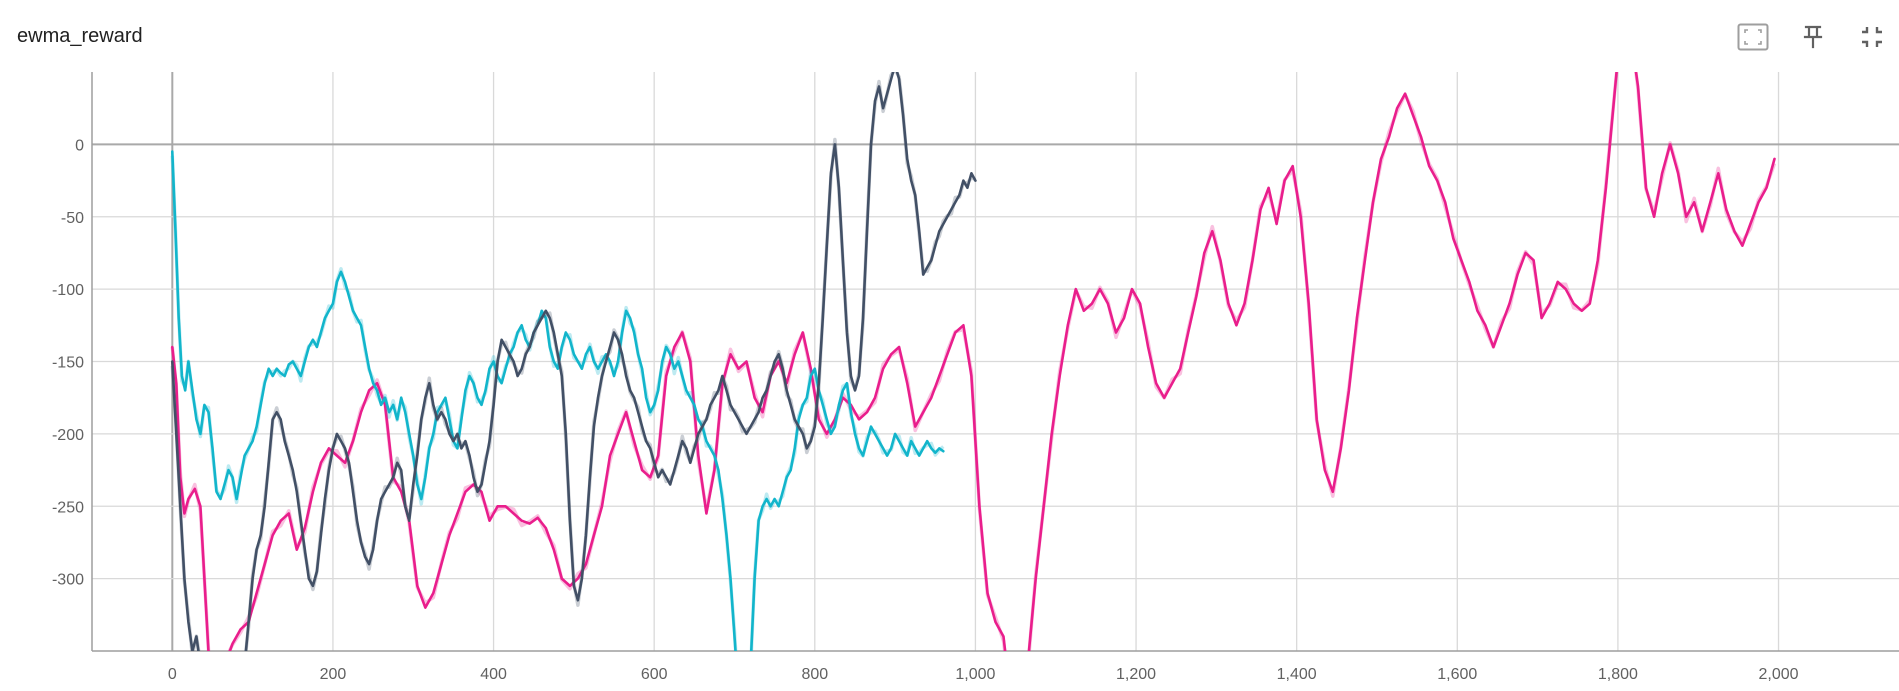 The width and height of the screenshot is (1899, 691). Describe the element at coordinates (68, 507) in the screenshot. I see `y-tick-label: -250` at that location.